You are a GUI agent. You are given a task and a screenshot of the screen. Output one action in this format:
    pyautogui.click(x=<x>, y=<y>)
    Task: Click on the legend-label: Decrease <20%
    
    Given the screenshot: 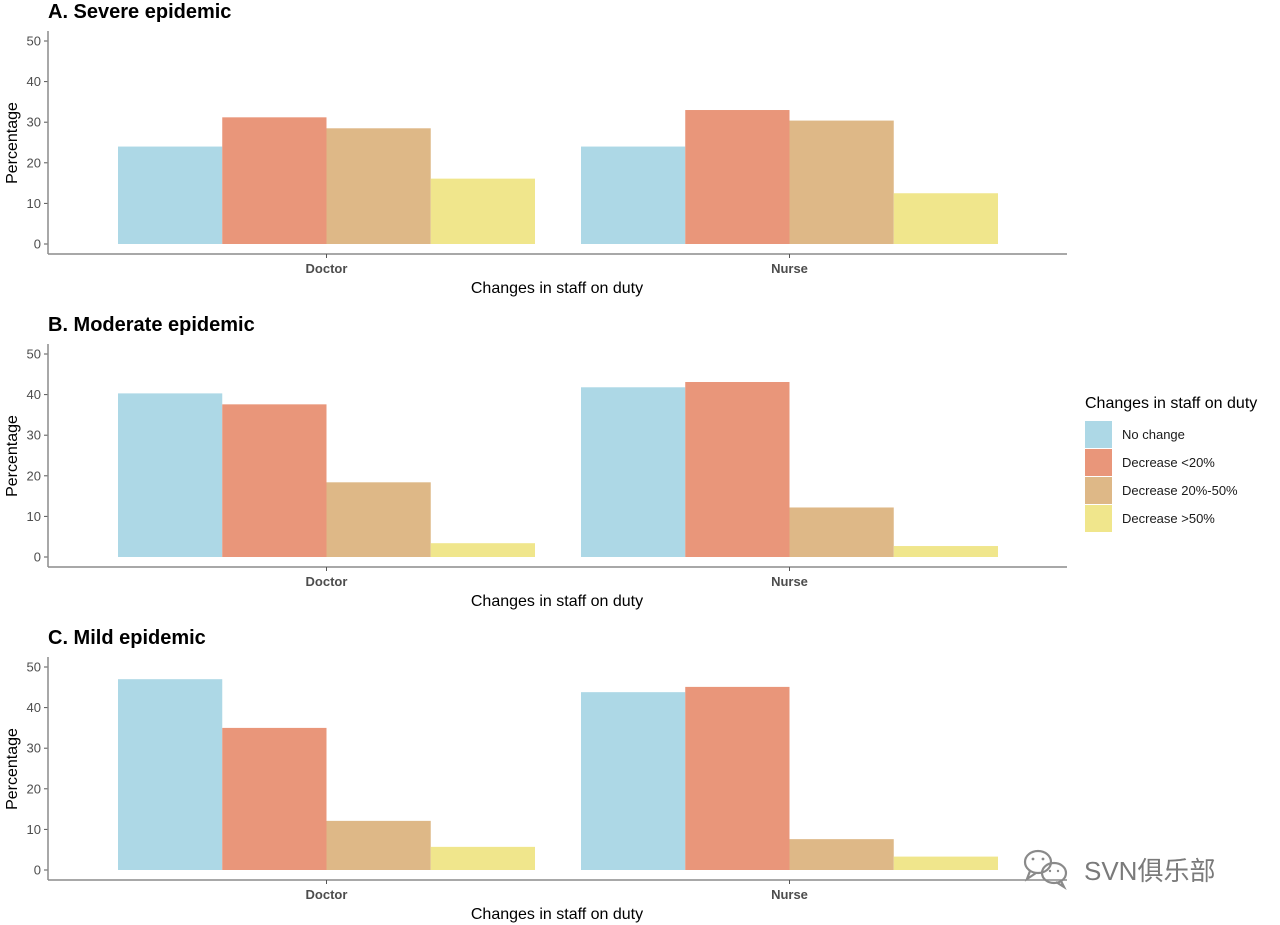 What is the action you would take?
    pyautogui.click(x=1168, y=462)
    